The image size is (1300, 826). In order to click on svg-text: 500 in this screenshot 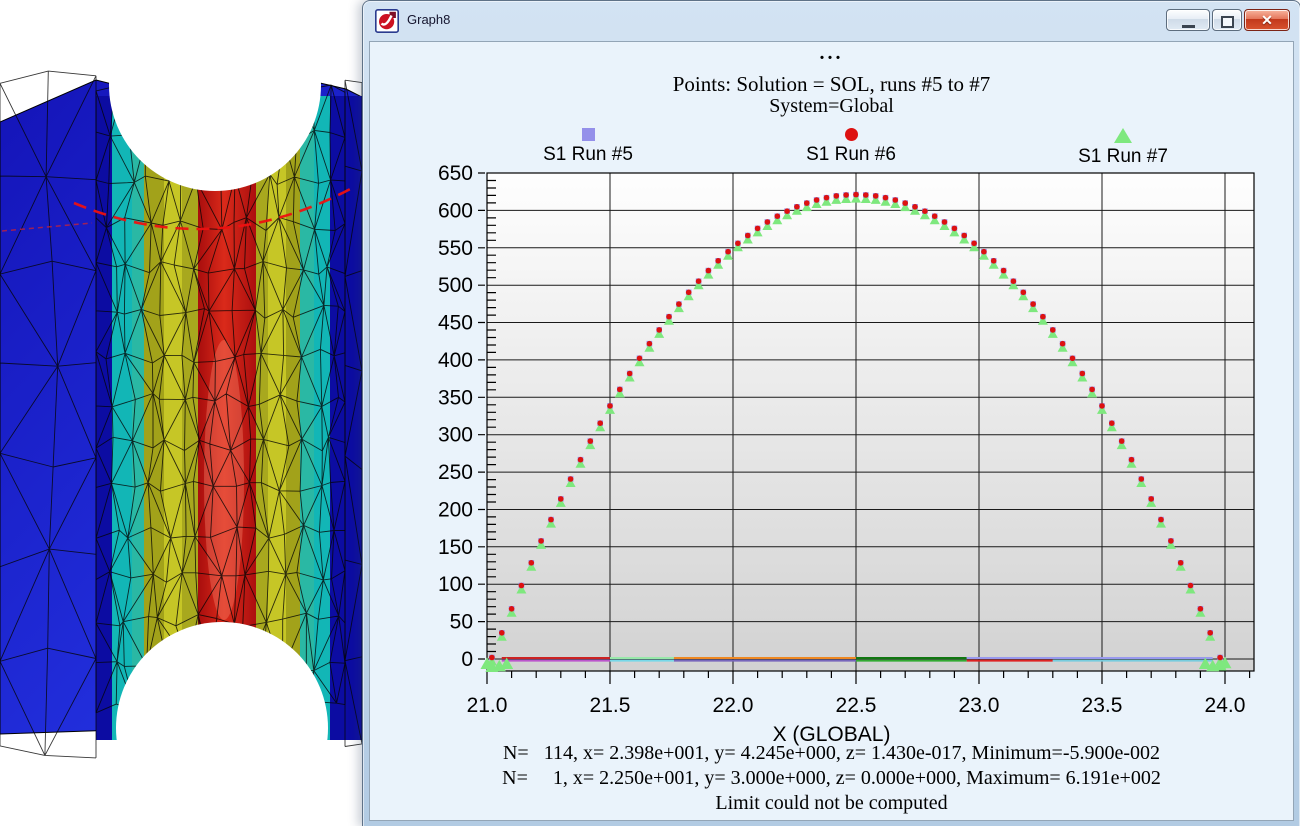, I will do `click(455, 285)`.